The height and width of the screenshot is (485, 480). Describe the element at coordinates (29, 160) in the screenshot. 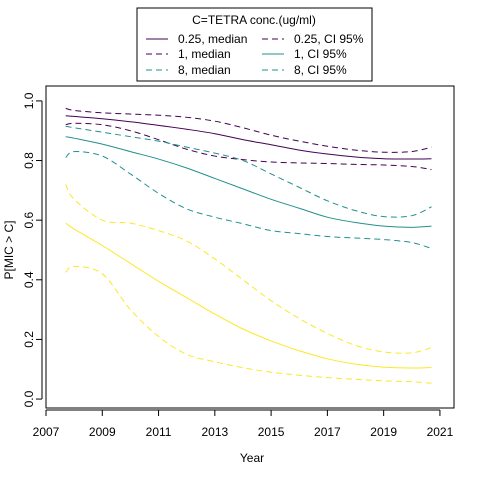

I see `y-tick-label: 0.8` at that location.